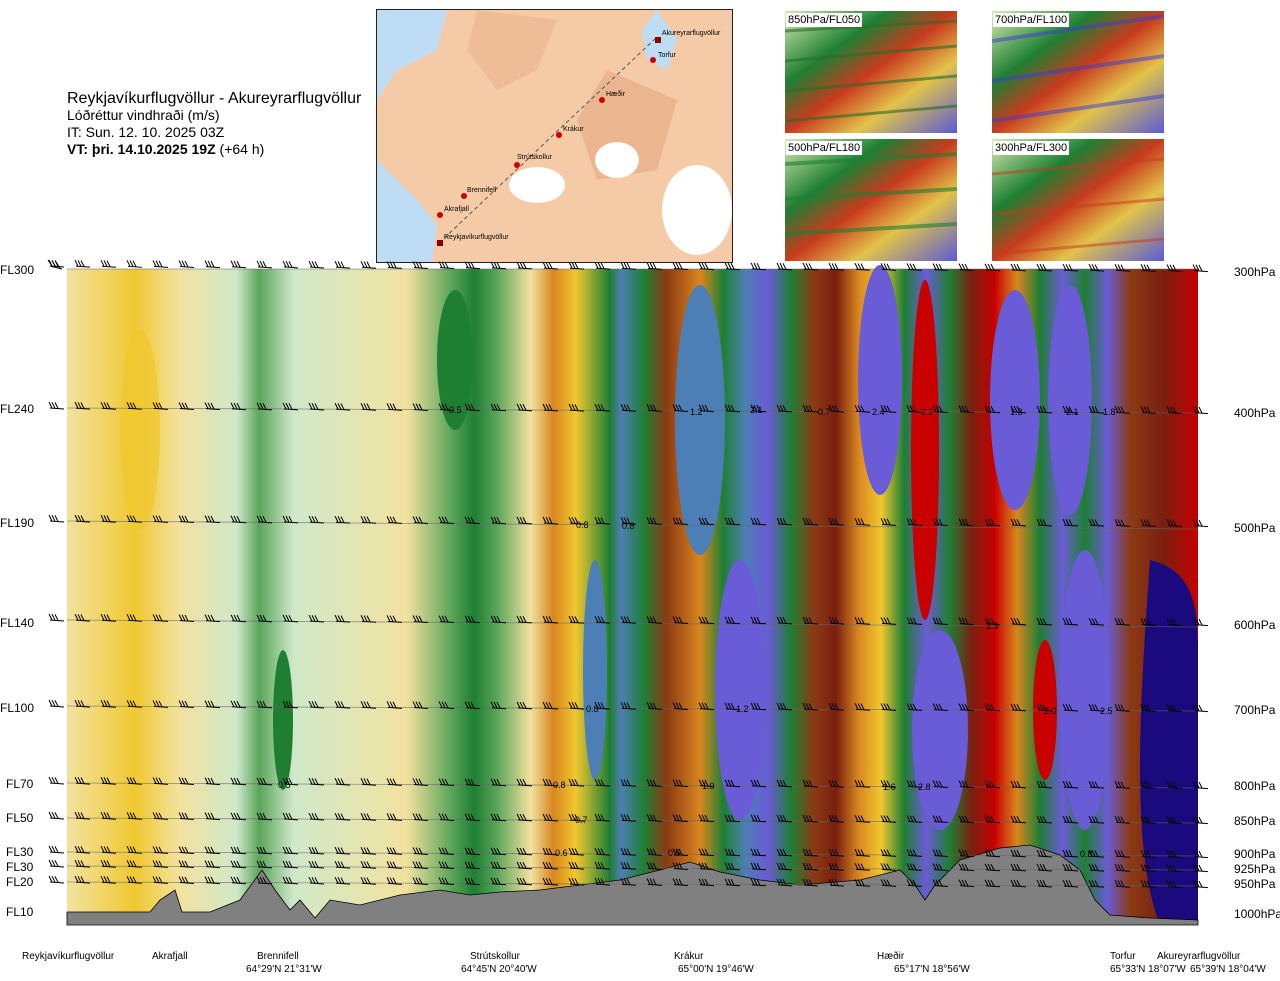 The height and width of the screenshot is (981, 1280). Describe the element at coordinates (1106, 711) in the screenshot. I see `contour-label: 2.5` at that location.